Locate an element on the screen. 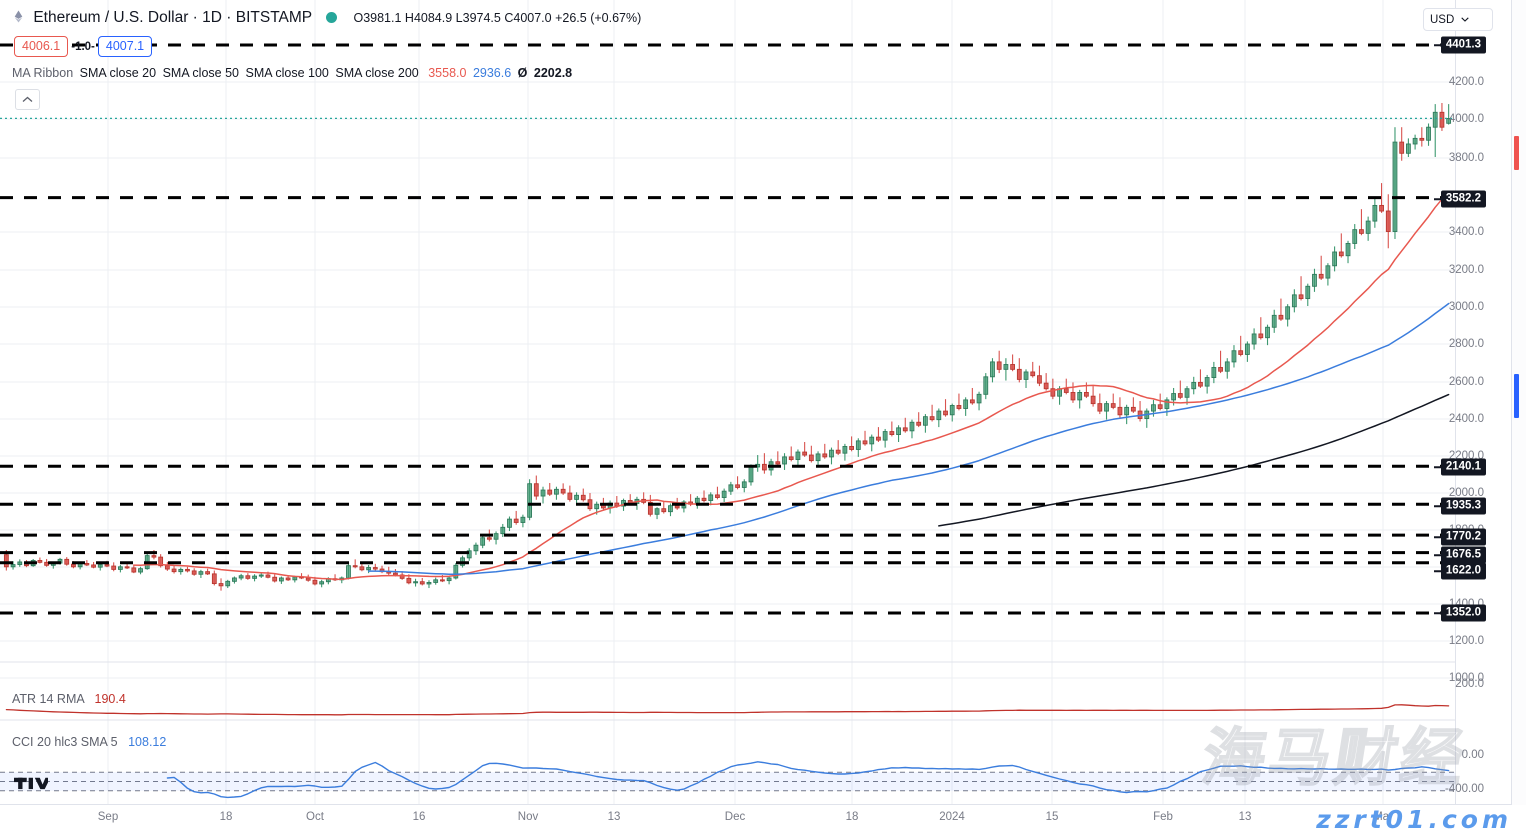  price-axis-tick: 4000.0 is located at coordinates (1466, 119).